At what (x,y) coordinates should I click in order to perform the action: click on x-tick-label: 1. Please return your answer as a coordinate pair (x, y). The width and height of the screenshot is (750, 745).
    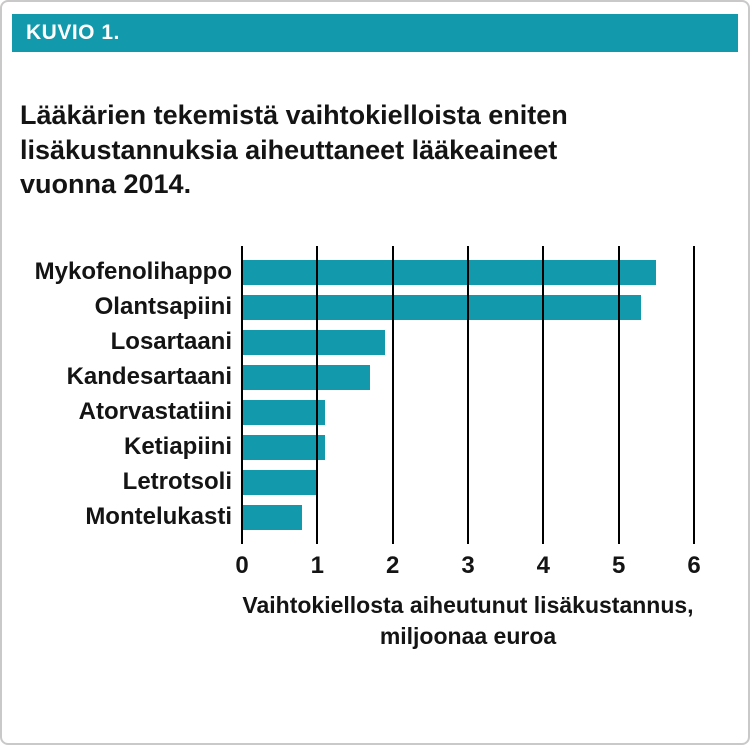
    Looking at the image, I should click on (317, 565).